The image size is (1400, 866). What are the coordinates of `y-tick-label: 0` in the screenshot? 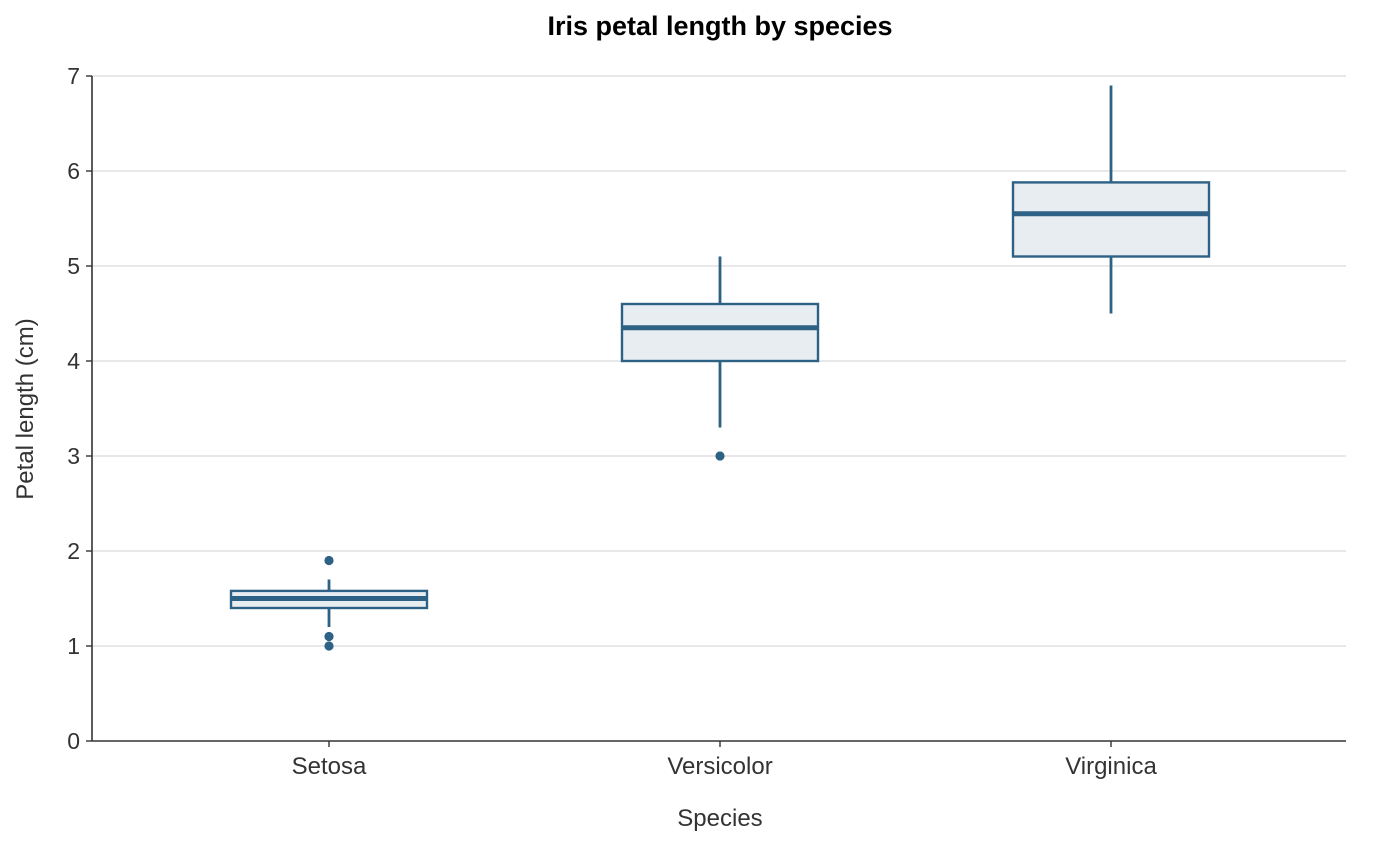 It's located at (73, 741).